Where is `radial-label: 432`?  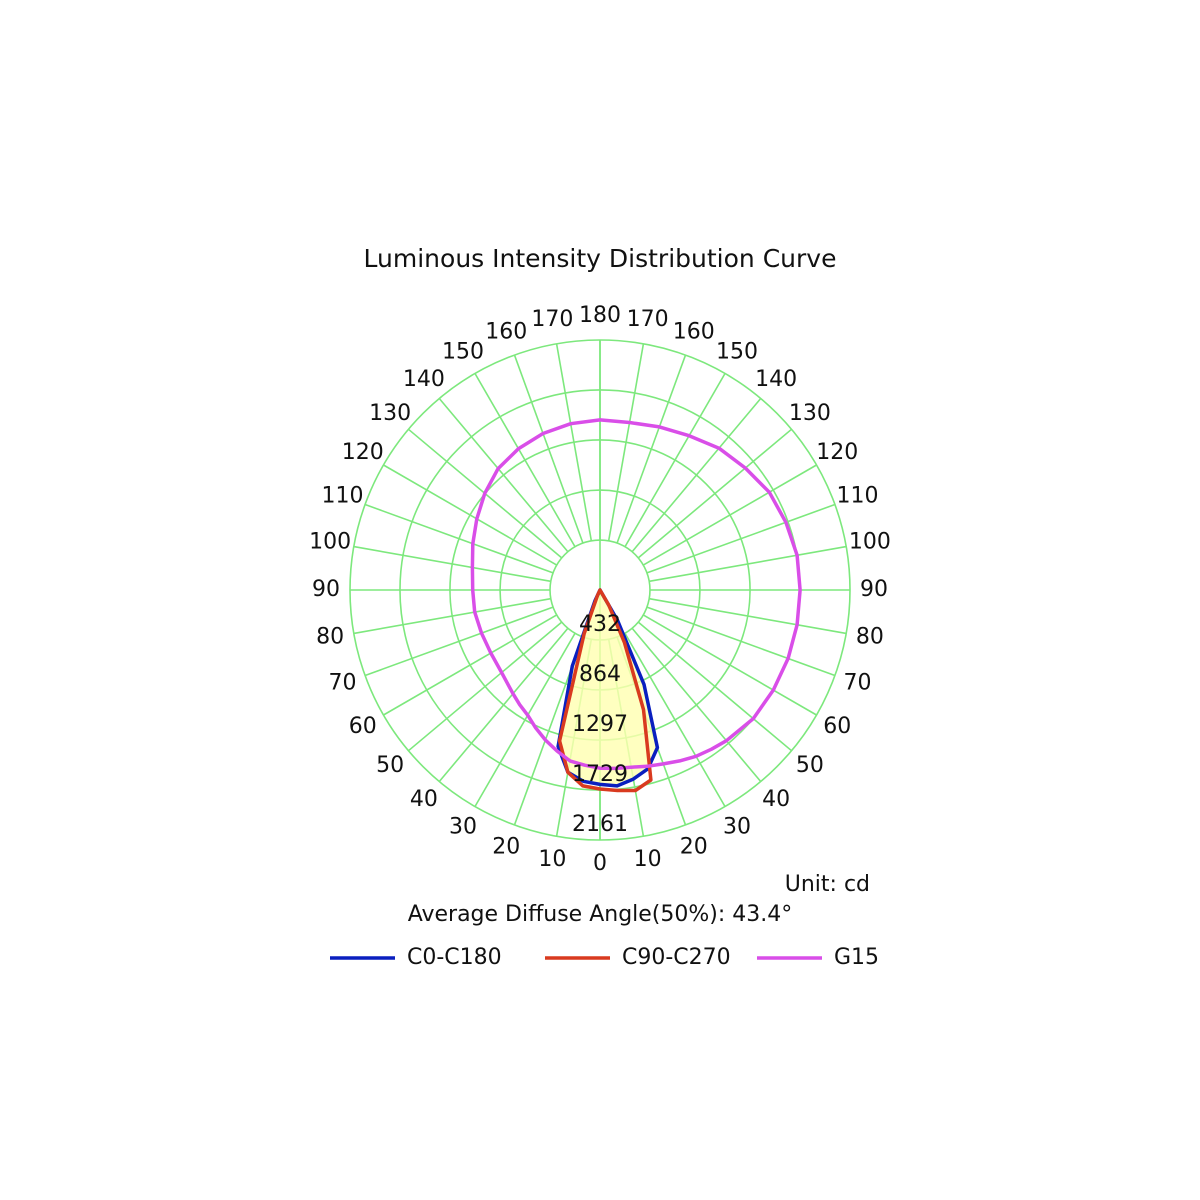
radial-label: 432 is located at coordinates (600, 624).